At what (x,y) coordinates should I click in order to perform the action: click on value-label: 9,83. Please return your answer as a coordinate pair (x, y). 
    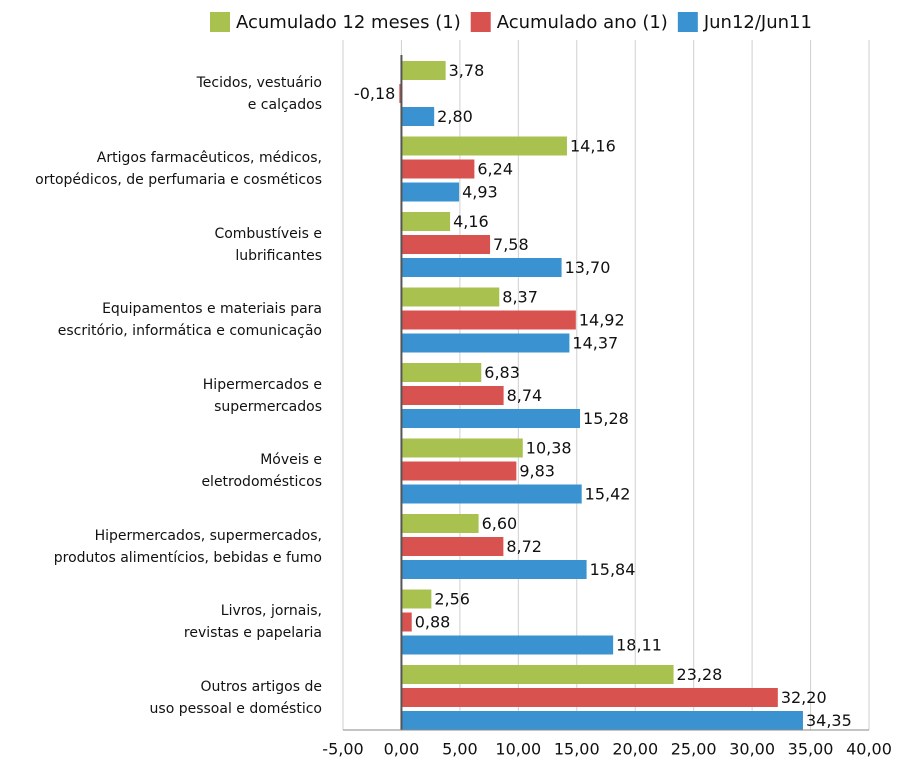
    Looking at the image, I should click on (537, 471).